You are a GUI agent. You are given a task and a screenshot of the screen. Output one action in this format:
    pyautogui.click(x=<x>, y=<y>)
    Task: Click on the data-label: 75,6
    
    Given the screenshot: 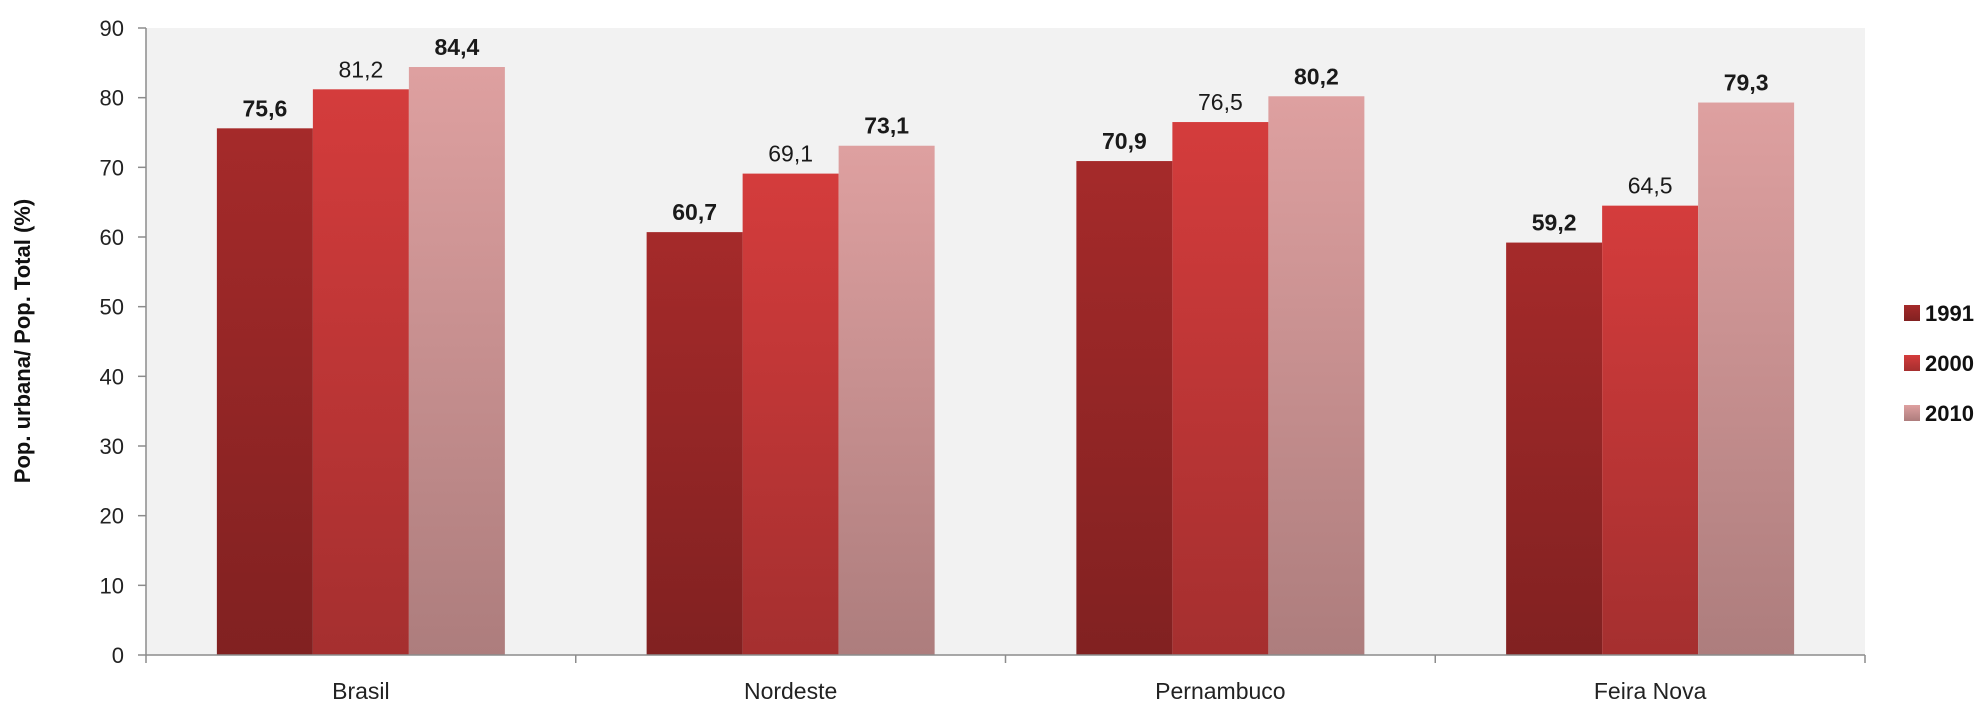 What is the action you would take?
    pyautogui.click(x=264, y=108)
    